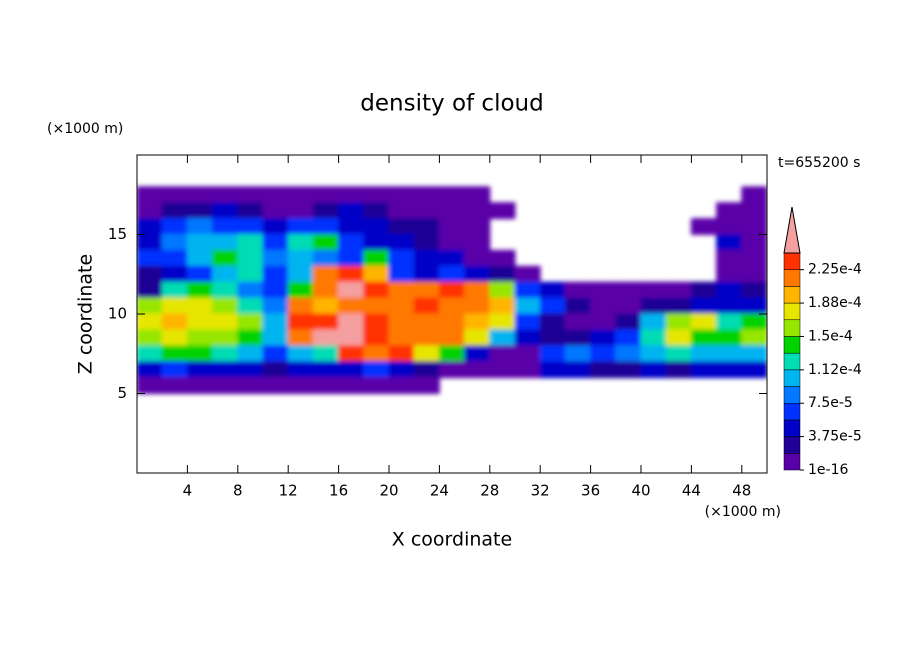  I want to click on x-tick-label: 44, so click(691, 491).